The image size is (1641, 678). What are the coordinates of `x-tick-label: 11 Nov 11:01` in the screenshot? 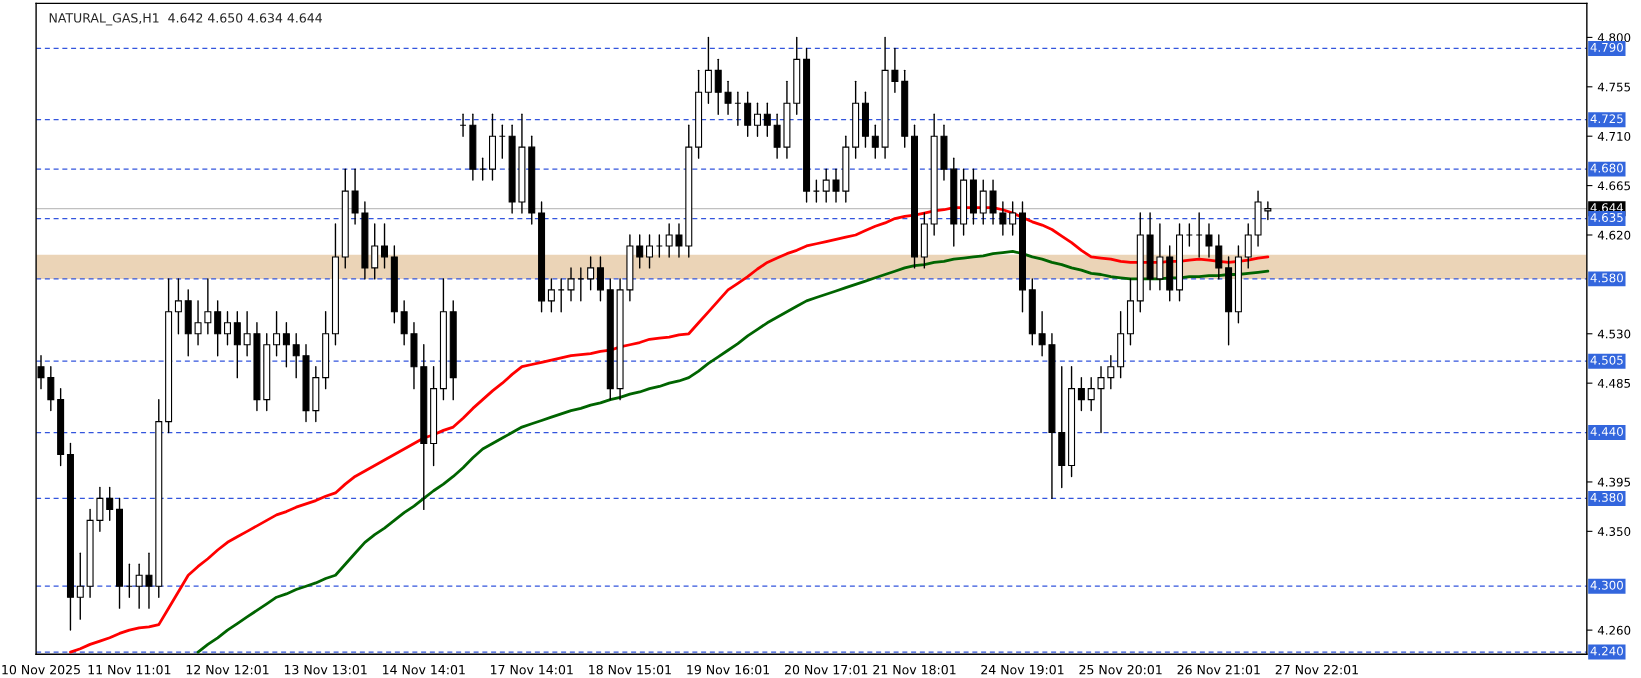 It's located at (129, 669).